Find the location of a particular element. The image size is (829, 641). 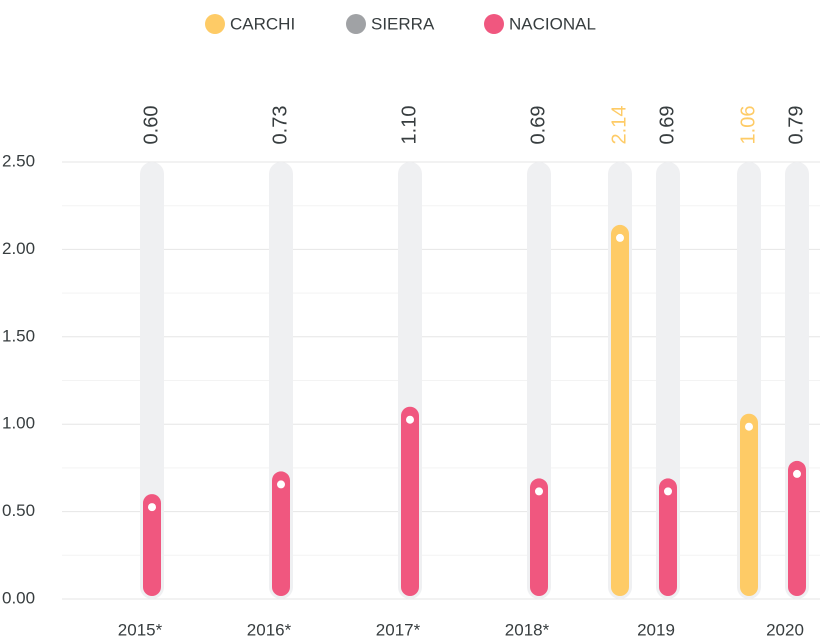

x-tick-label: 2019 is located at coordinates (656, 629).